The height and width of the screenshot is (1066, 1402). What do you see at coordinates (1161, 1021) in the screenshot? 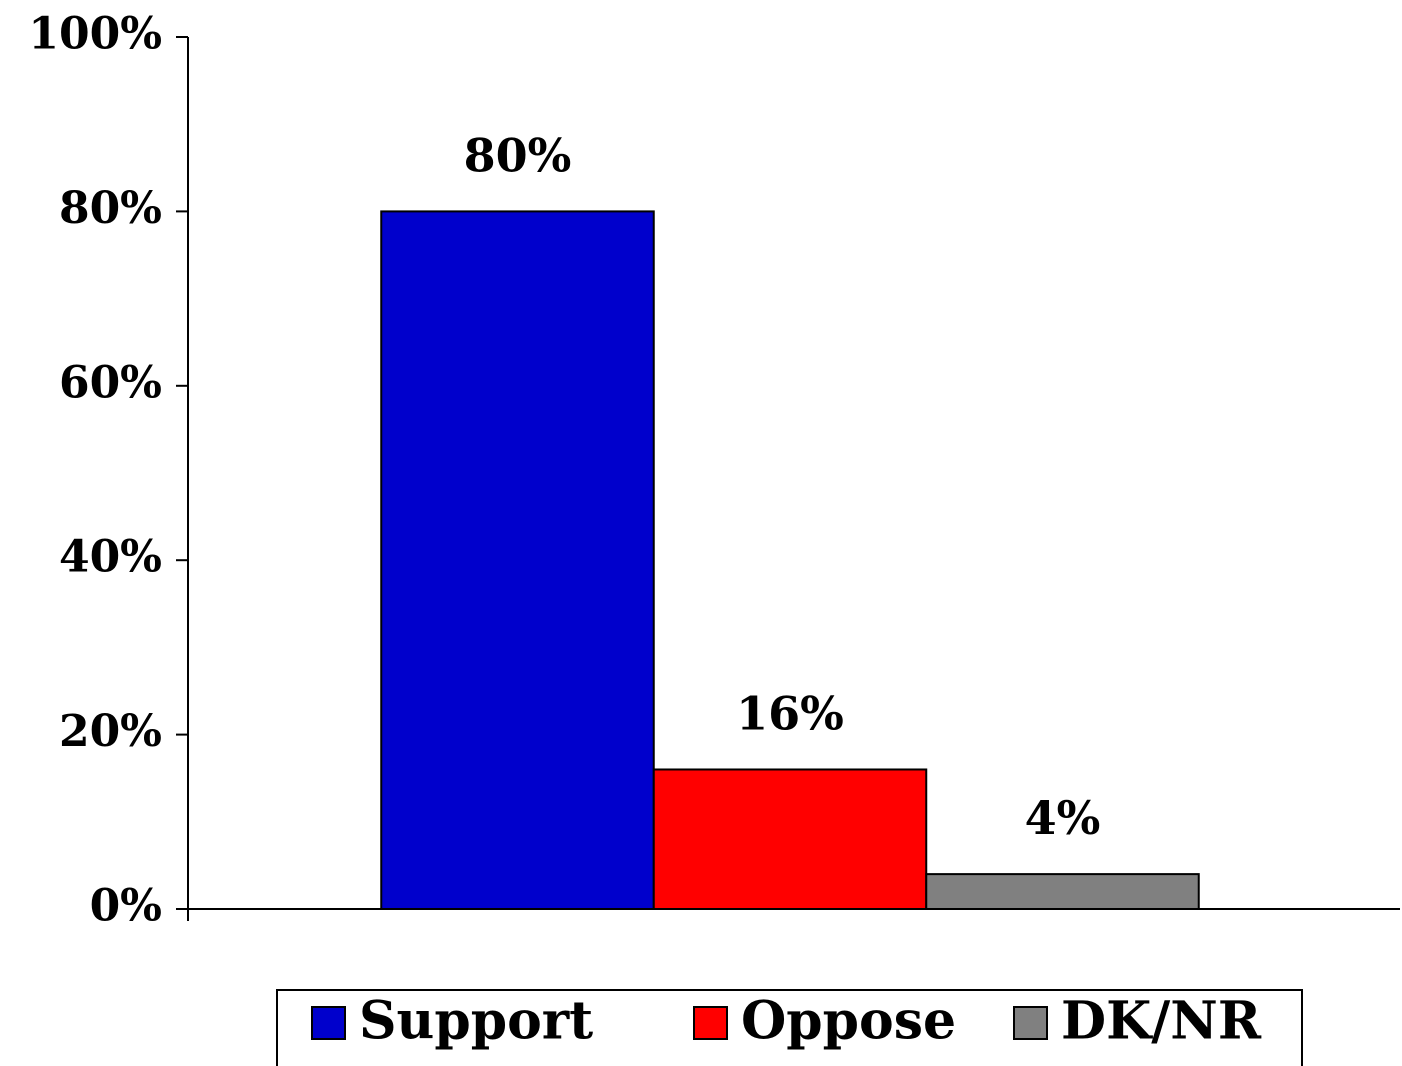
I see `legend-label: DK/NR` at bounding box center [1161, 1021].